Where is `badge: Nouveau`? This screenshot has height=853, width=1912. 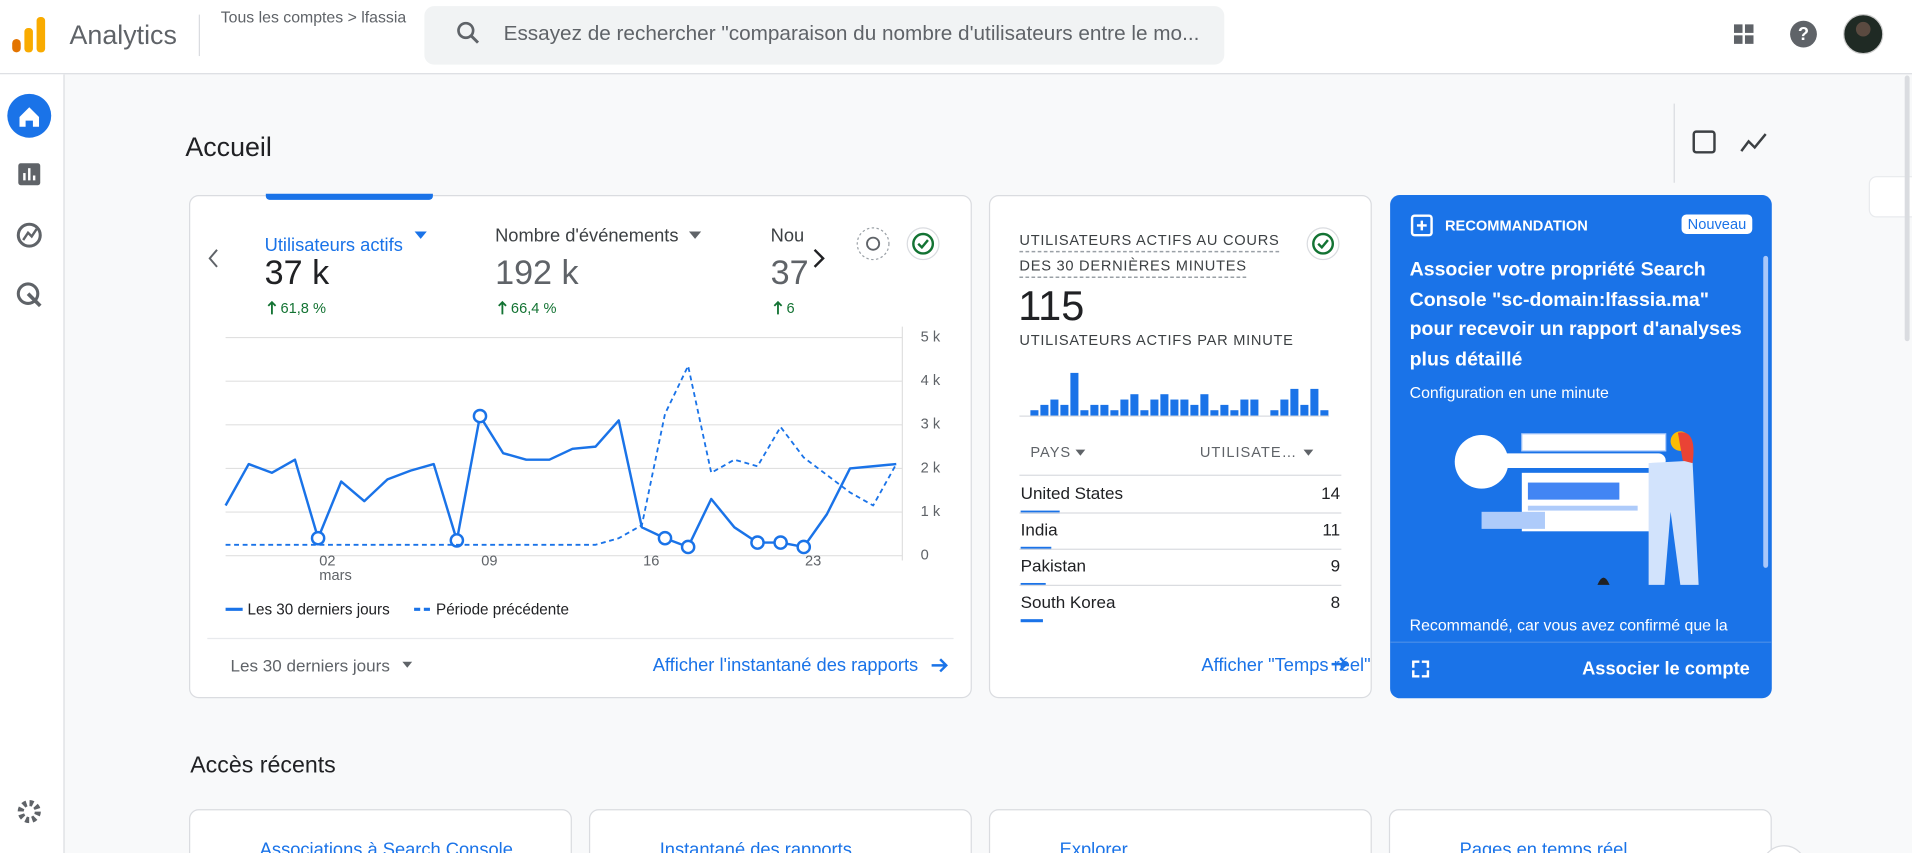
badge: Nouveau is located at coordinates (1717, 224).